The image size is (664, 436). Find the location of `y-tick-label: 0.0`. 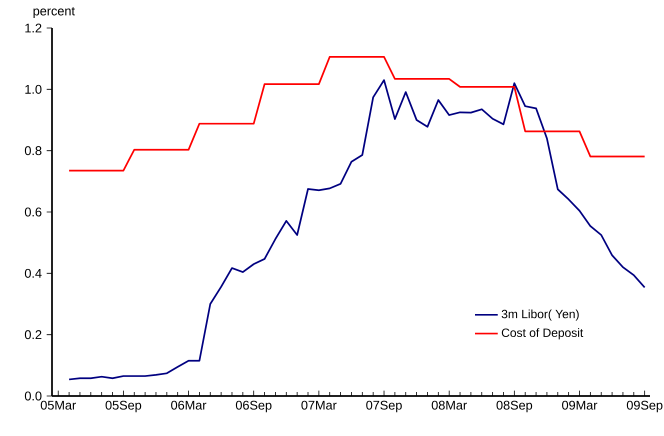

y-tick-label: 0.0 is located at coordinates (33, 396).